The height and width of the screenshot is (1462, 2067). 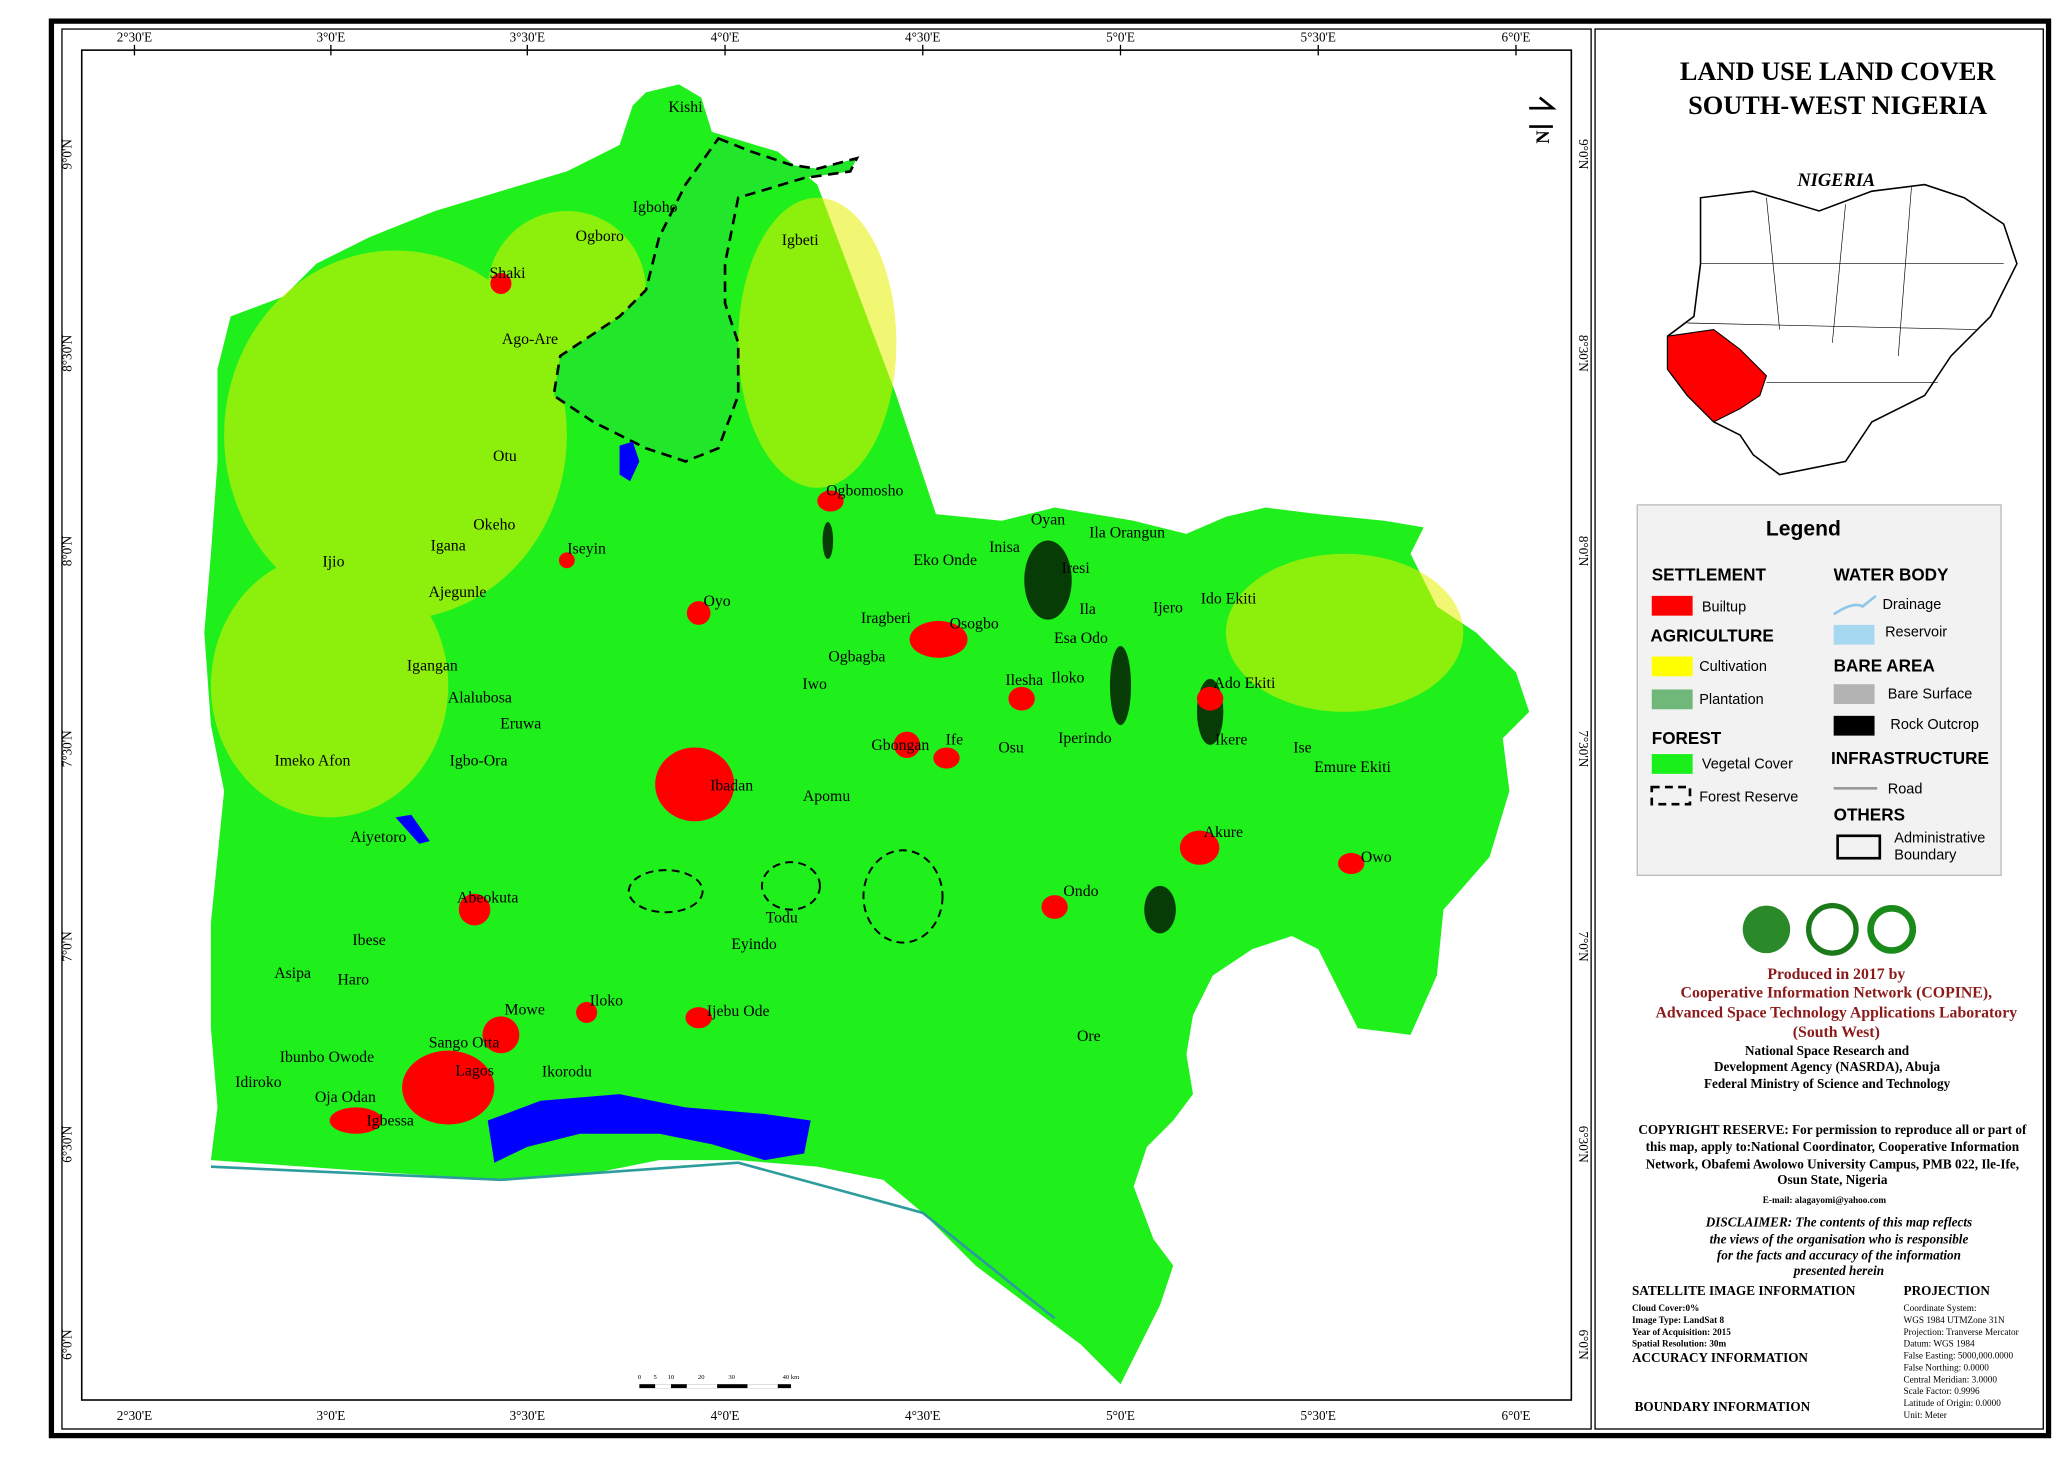 What do you see at coordinates (1940, 1308) in the screenshot?
I see `projection-line: Coordinate System:` at bounding box center [1940, 1308].